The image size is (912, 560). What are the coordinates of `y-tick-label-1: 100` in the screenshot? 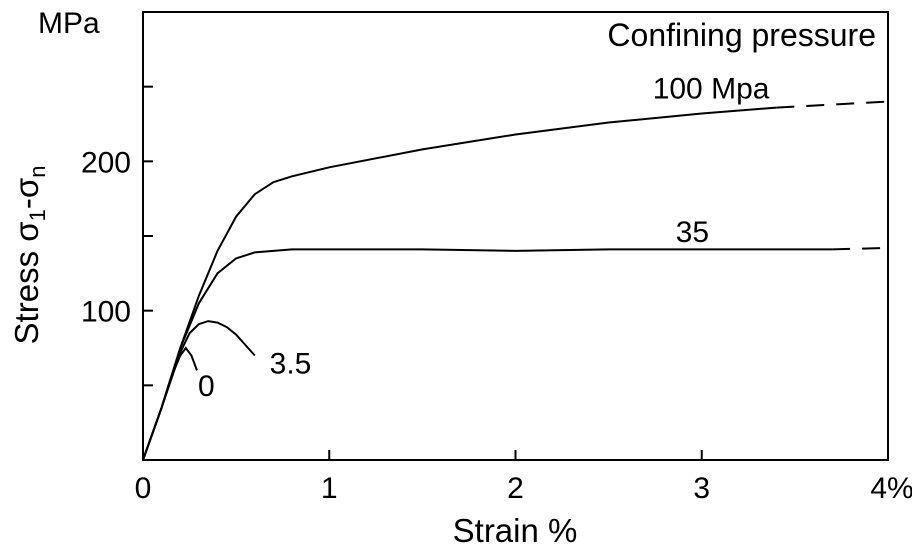 It's located at (106, 312).